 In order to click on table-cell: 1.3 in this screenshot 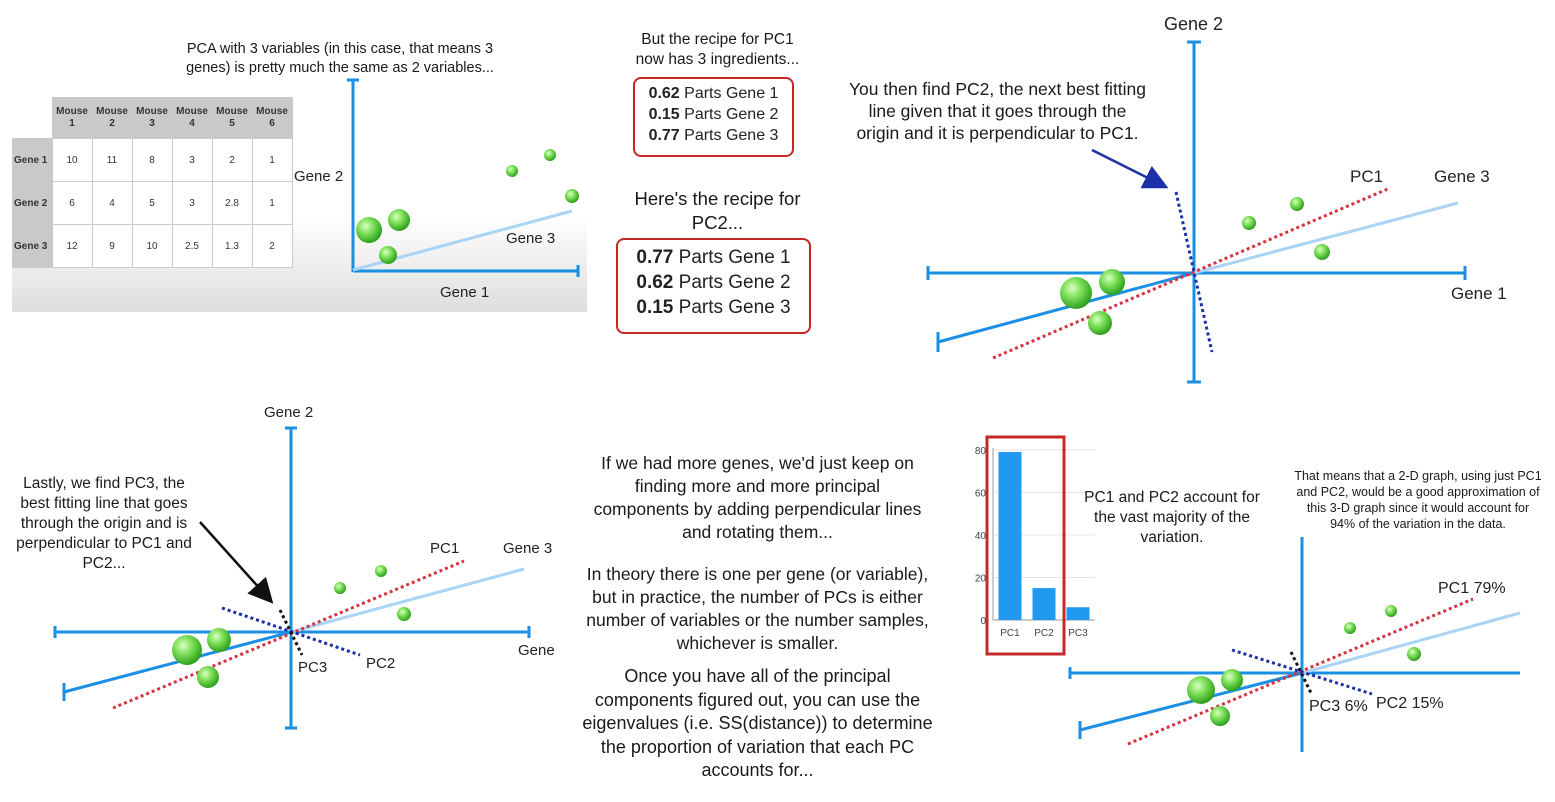, I will do `click(232, 246)`.